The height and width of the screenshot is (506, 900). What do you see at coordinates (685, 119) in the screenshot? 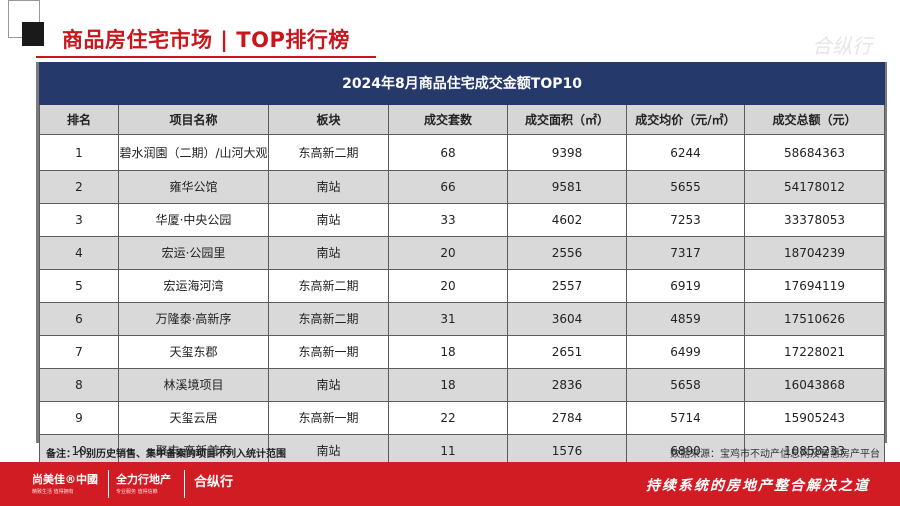
I see `column-header: 成交均价（元/㎡）` at bounding box center [685, 119].